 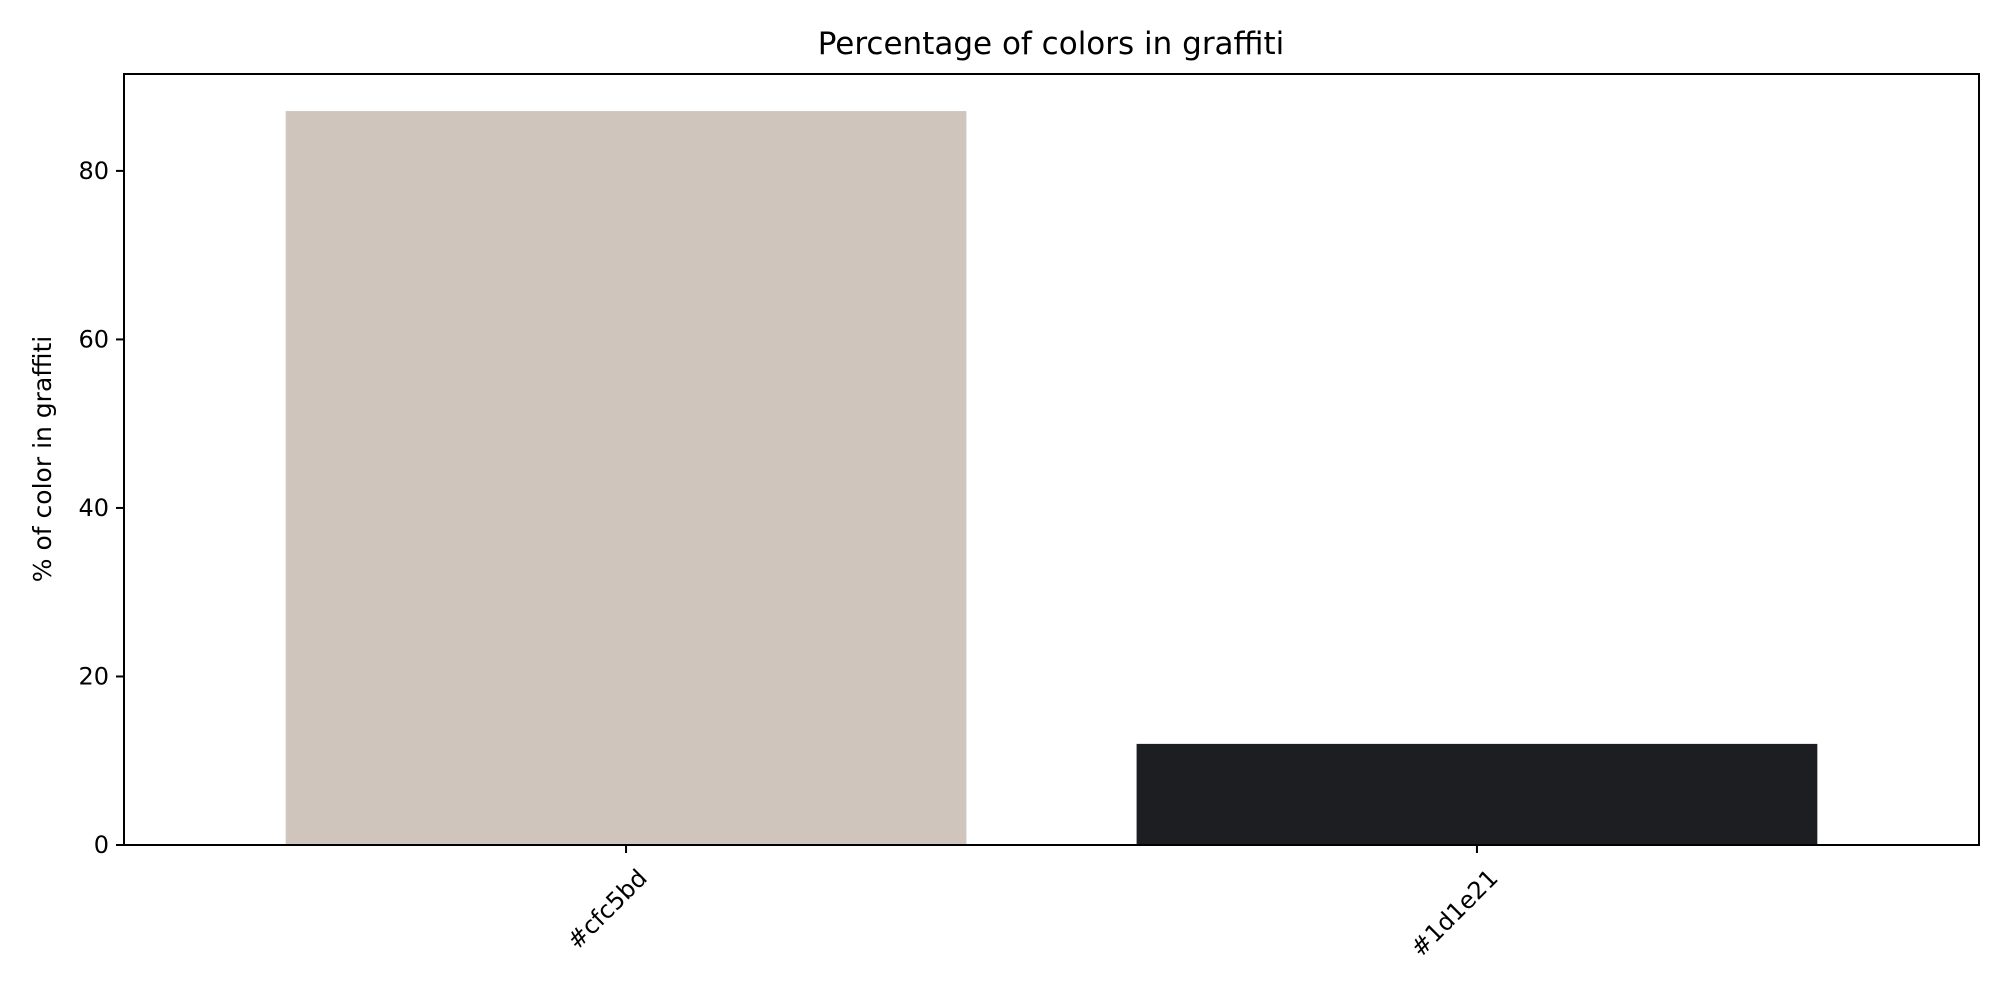 I want to click on y-axis: 0 20 40 60 80, so click(x=101, y=508).